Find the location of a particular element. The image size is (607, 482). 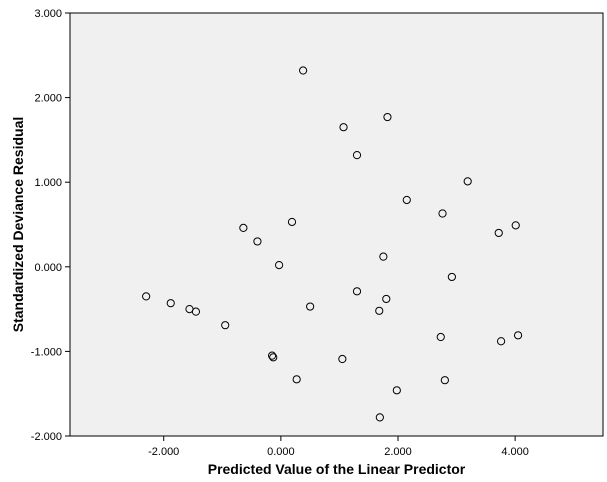

y-tick-label: 0.000 is located at coordinates (48, 268).